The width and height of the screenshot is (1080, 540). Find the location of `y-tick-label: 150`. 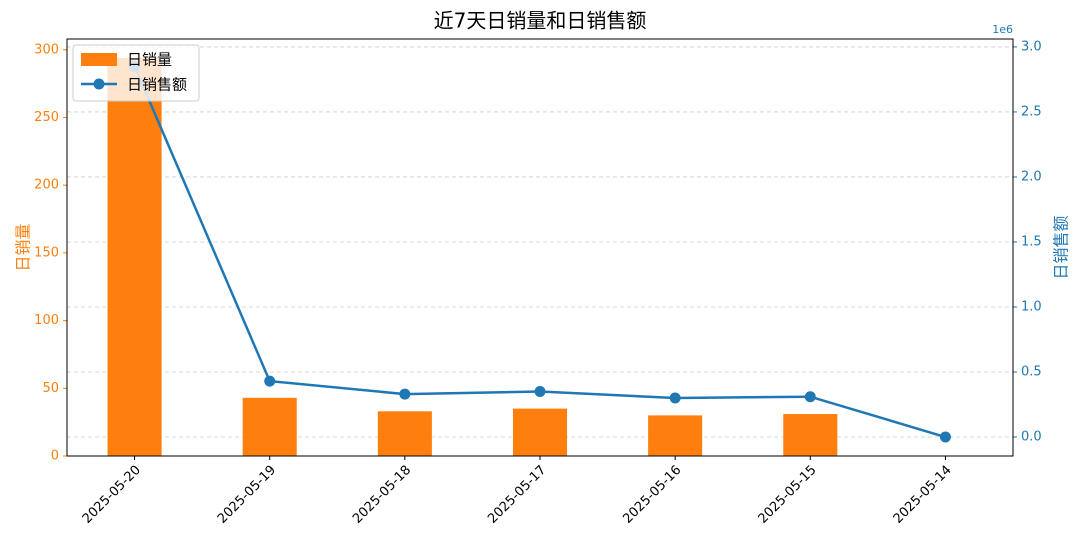

y-tick-label: 150 is located at coordinates (46, 252).